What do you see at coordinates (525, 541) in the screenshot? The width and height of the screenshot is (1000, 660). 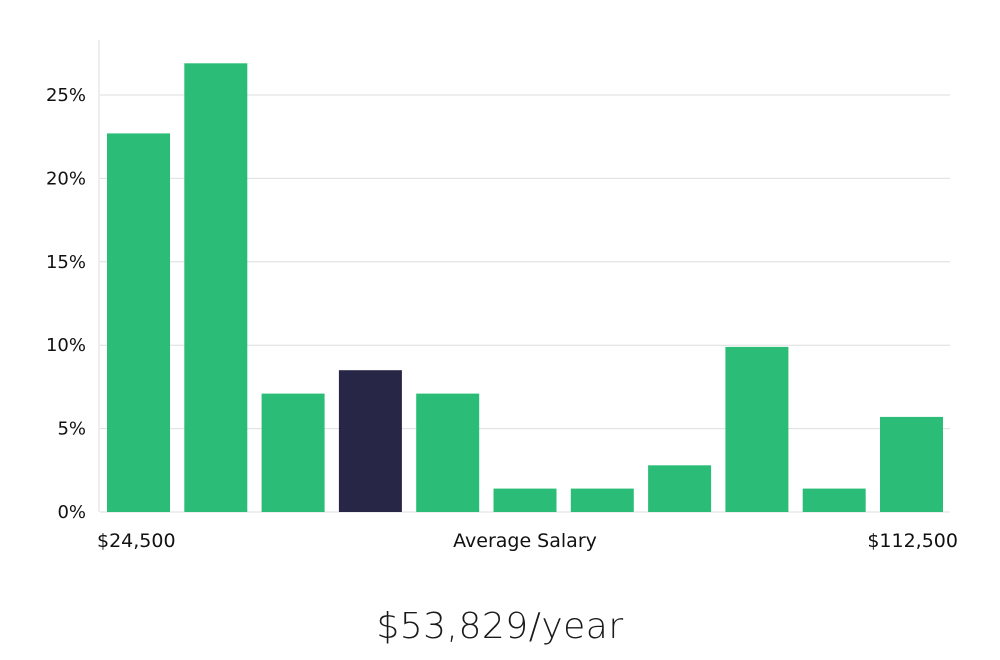 I see `x-center-label: Average Salary` at bounding box center [525, 541].